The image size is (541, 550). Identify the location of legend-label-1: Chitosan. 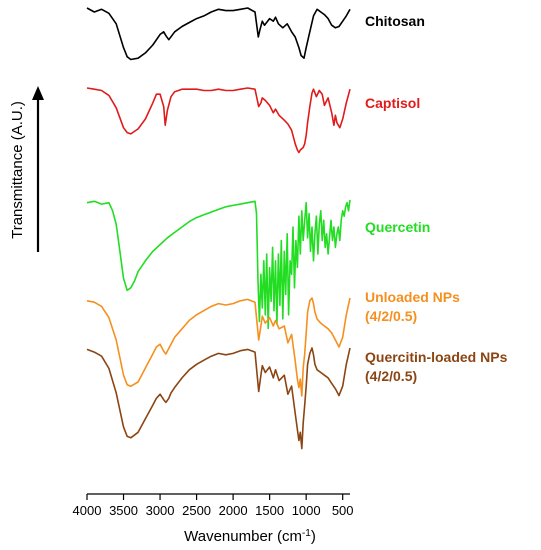
(395, 21).